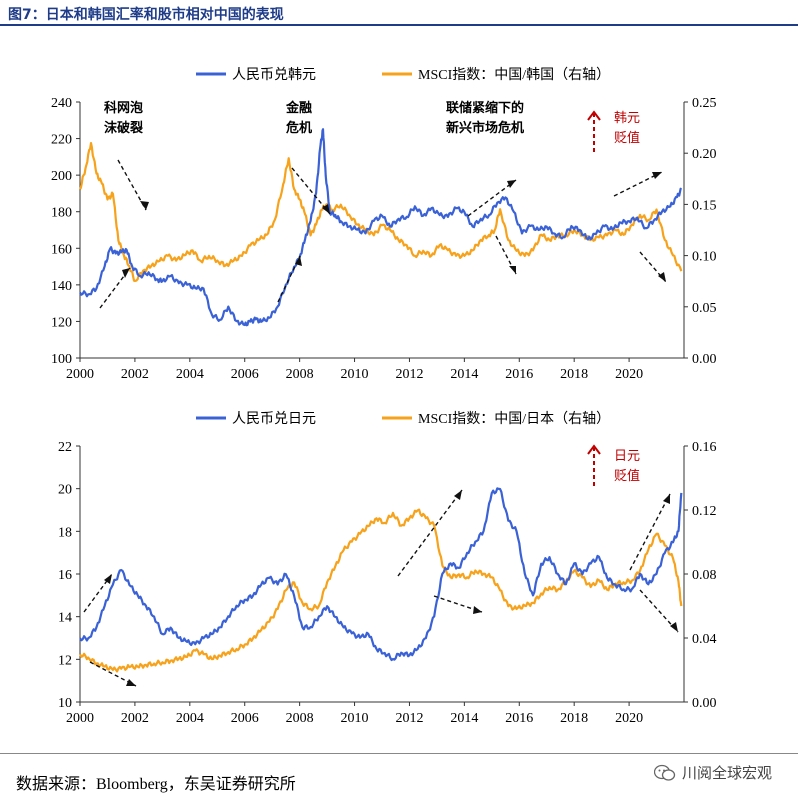  I want to click on y-left-tick-label: 10, so click(65, 703).